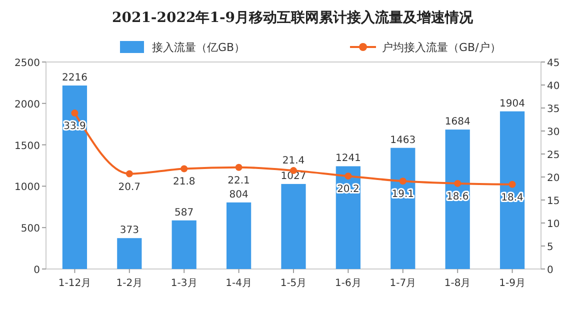 This screenshot has width=585, height=327. Describe the element at coordinates (441, 47) in the screenshot. I see `legend-label: 户均接入流量（GB/户）` at that location.